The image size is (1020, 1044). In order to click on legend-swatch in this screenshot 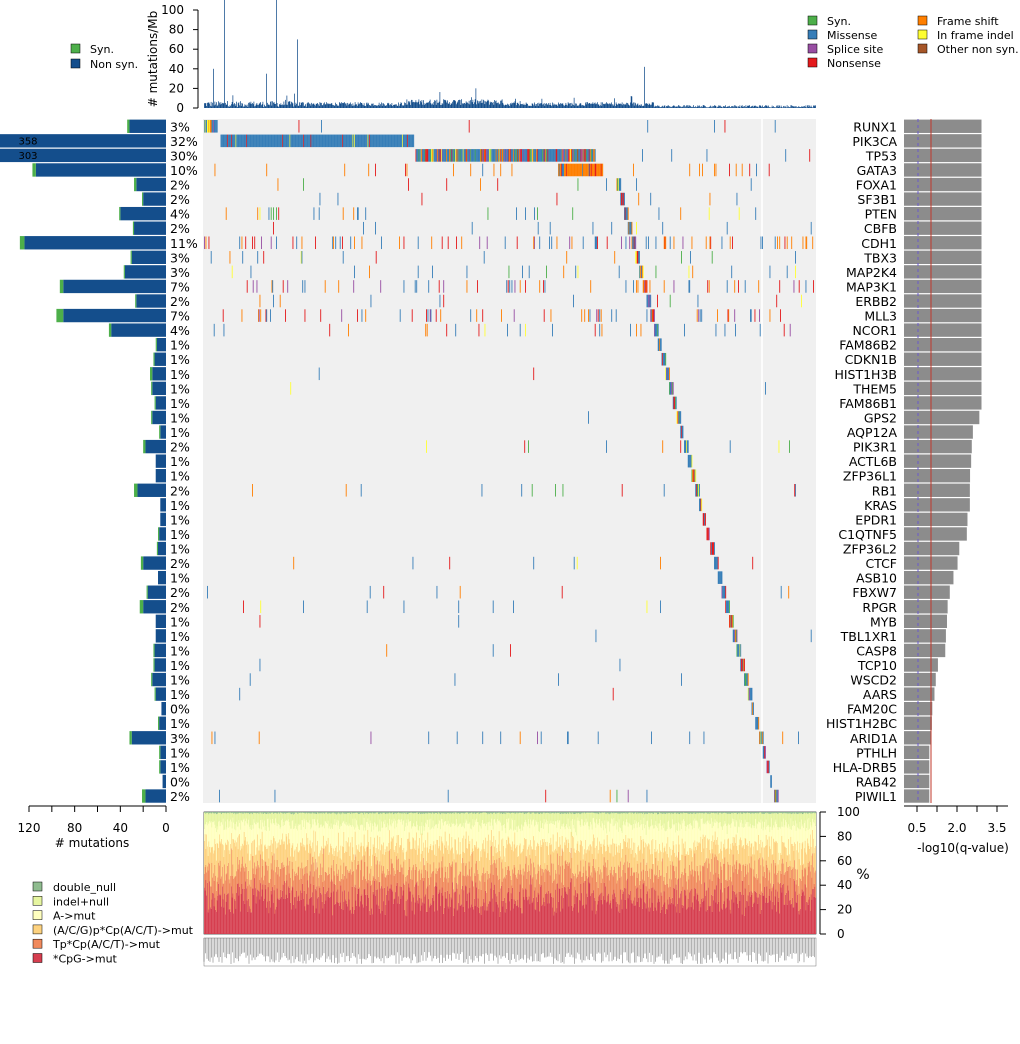, I will do `click(922, 48)`.